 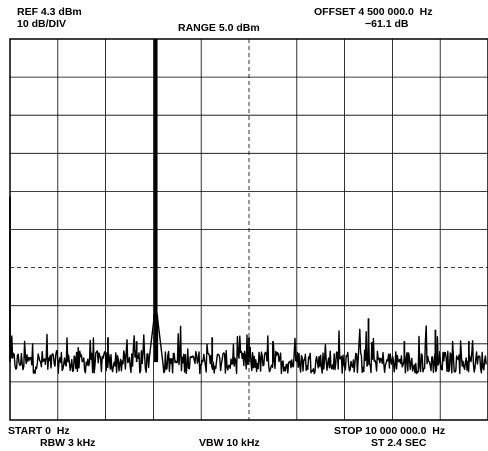 I want to click on scale-label: 10 dB/DIV, so click(x=42, y=24).